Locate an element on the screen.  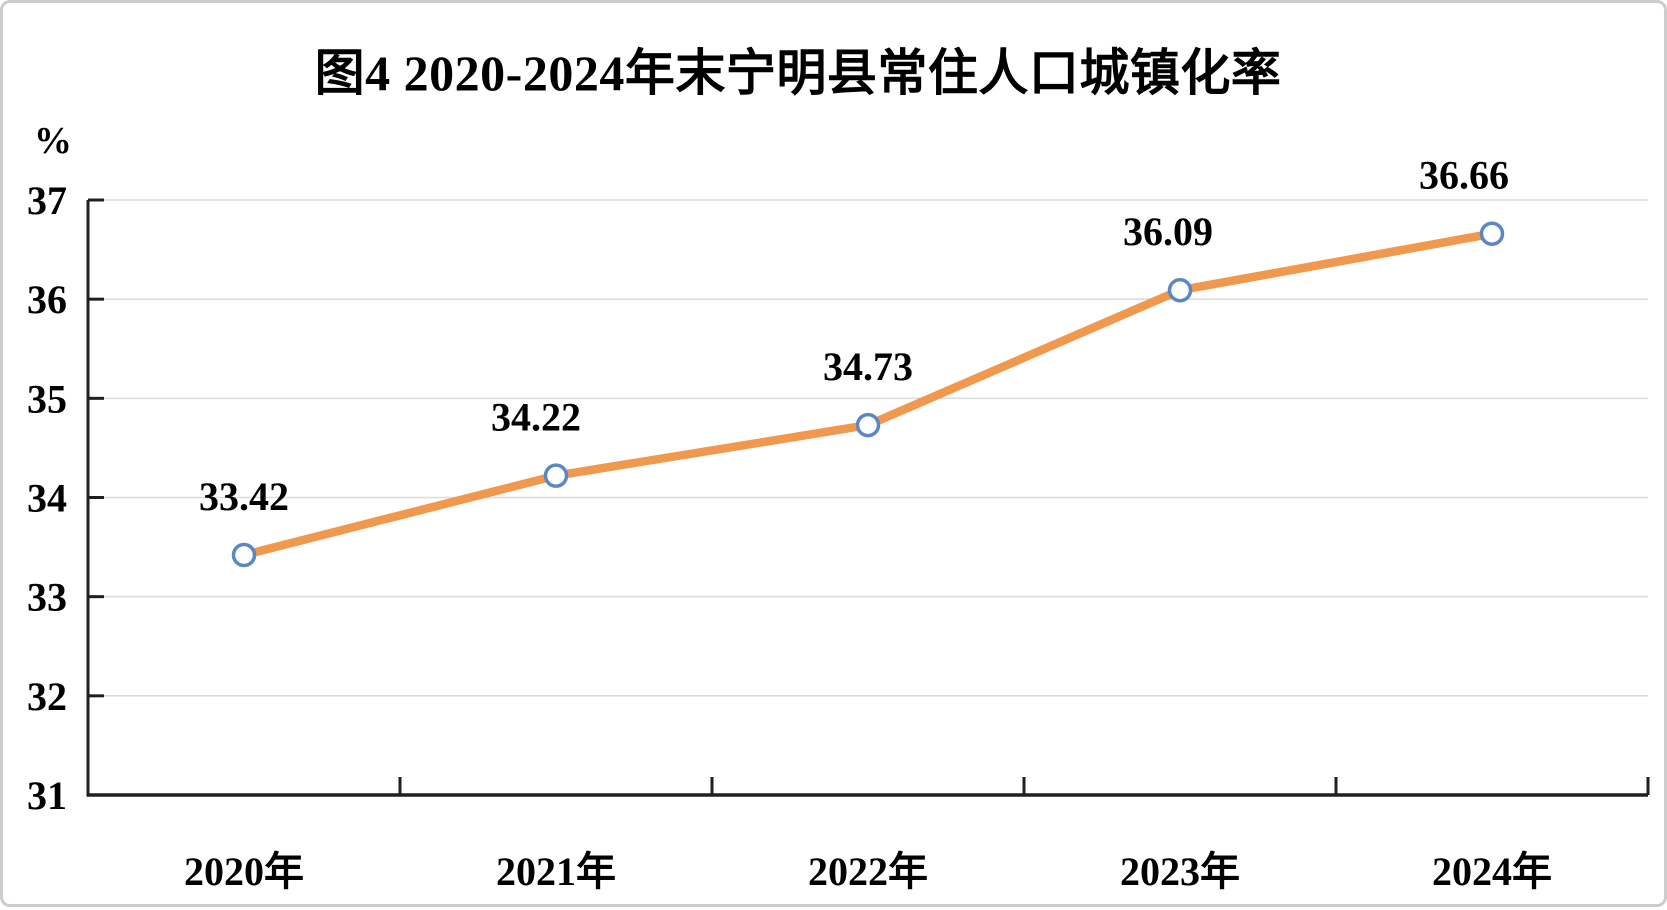
data-label: 36.66 is located at coordinates (1464, 175).